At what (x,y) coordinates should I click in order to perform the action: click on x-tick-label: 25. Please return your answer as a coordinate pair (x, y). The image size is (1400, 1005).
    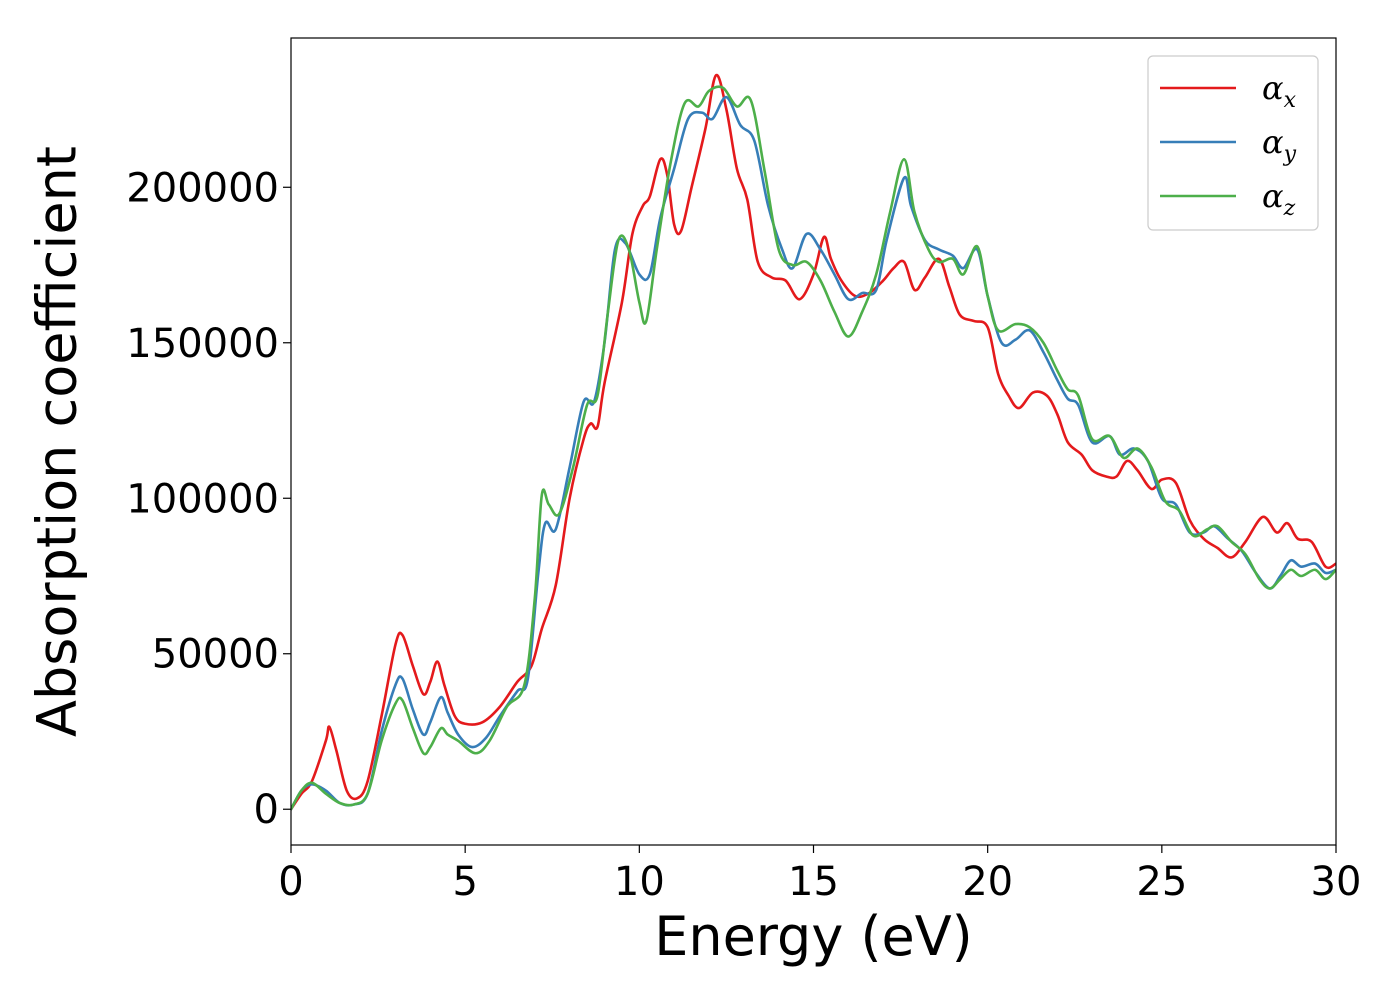
    Looking at the image, I should click on (1161, 882).